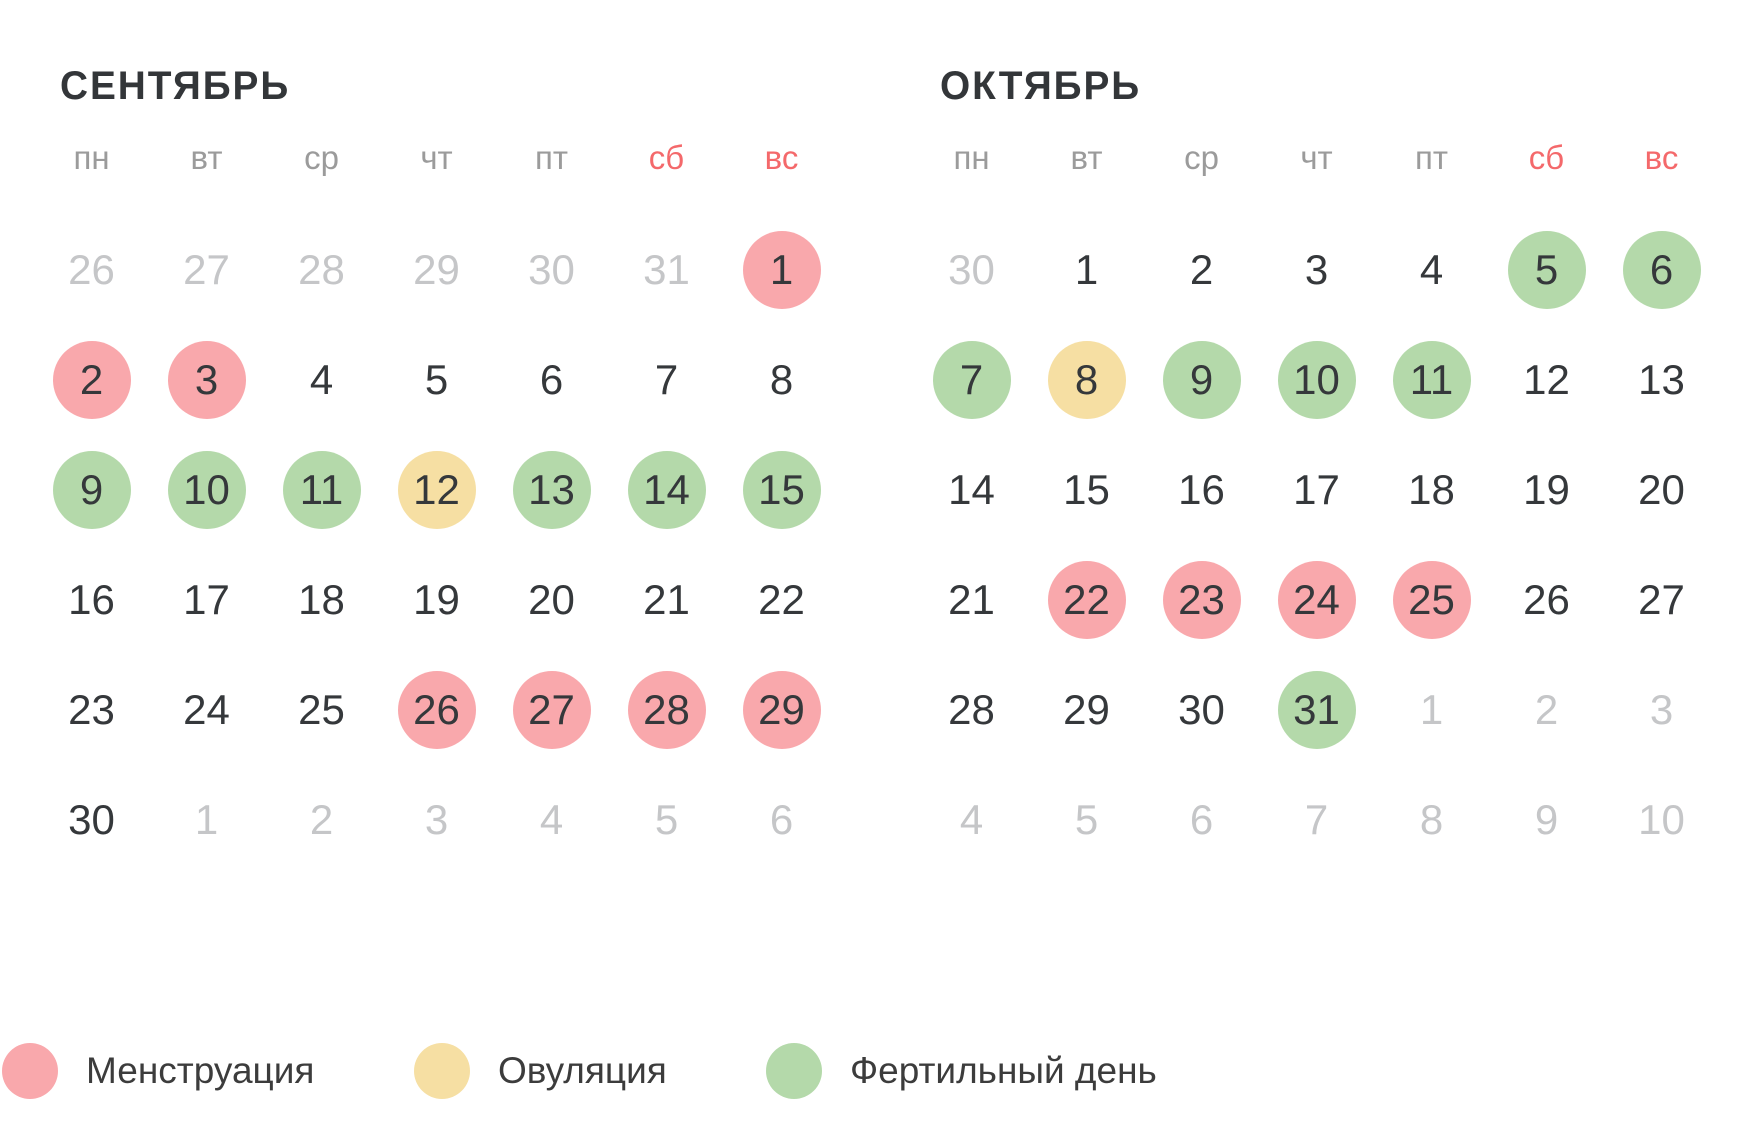 The height and width of the screenshot is (1135, 1760). What do you see at coordinates (1316, 157) in the screenshot?
I see `weekday-label-october-чт: чт` at bounding box center [1316, 157].